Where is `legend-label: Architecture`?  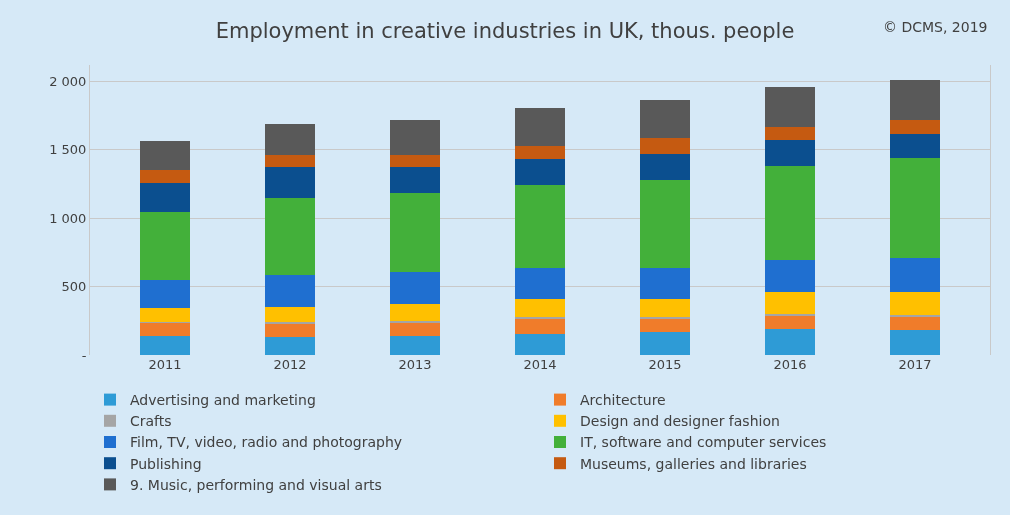
legend-label: Architecture is located at coordinates (623, 400).